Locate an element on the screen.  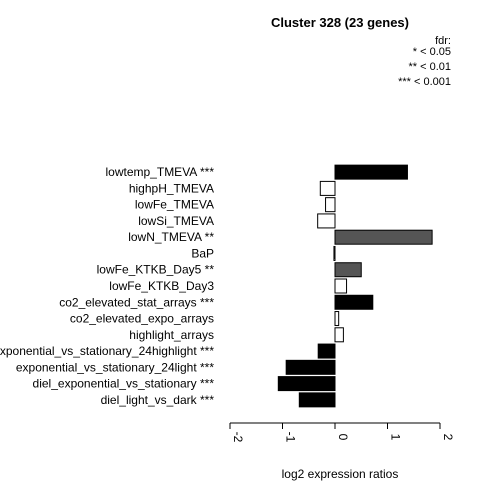
x-tick-label-1: -2 is located at coordinates (238, 437).